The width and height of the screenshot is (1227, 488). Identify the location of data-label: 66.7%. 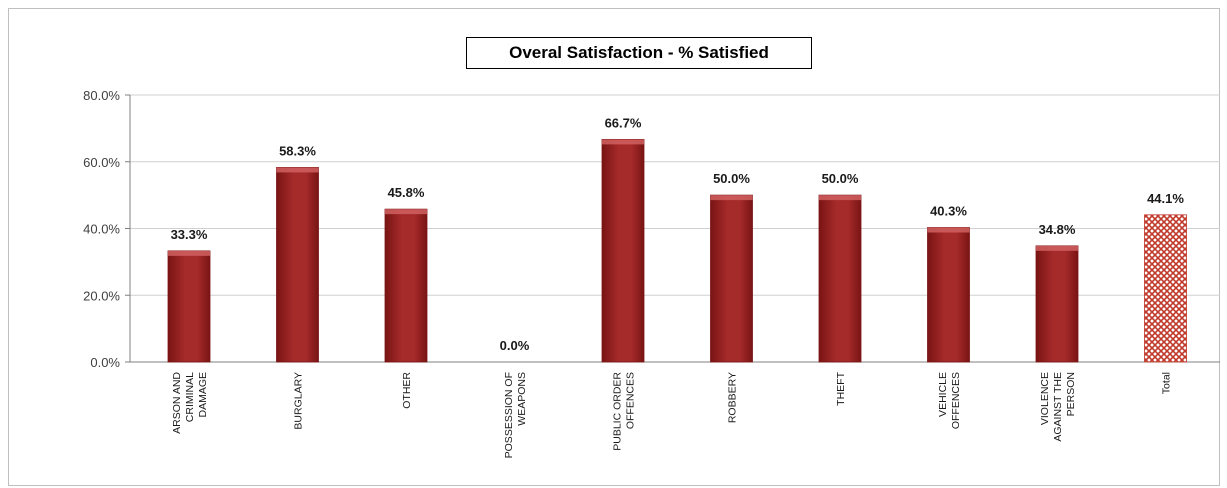
(623, 122).